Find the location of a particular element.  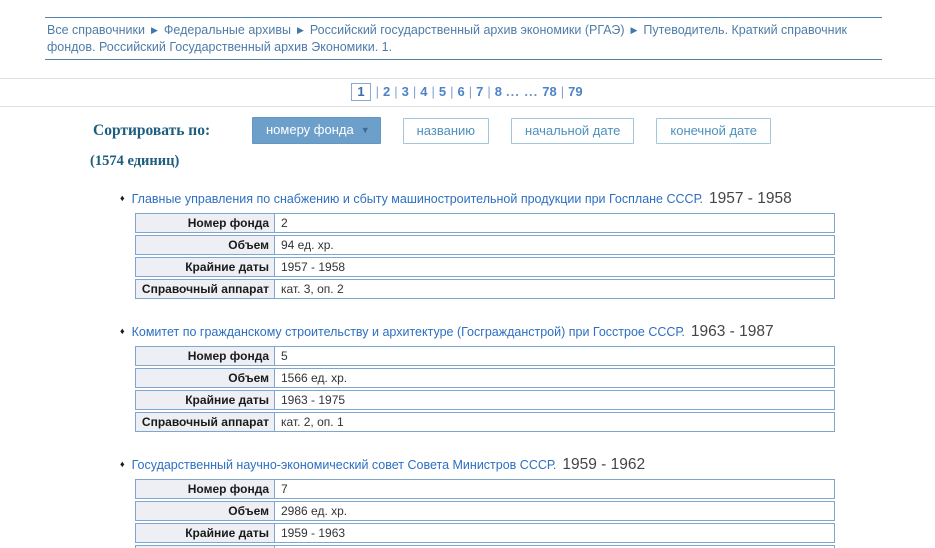

dropdown-arrow-icon: ▼ is located at coordinates (365, 130).